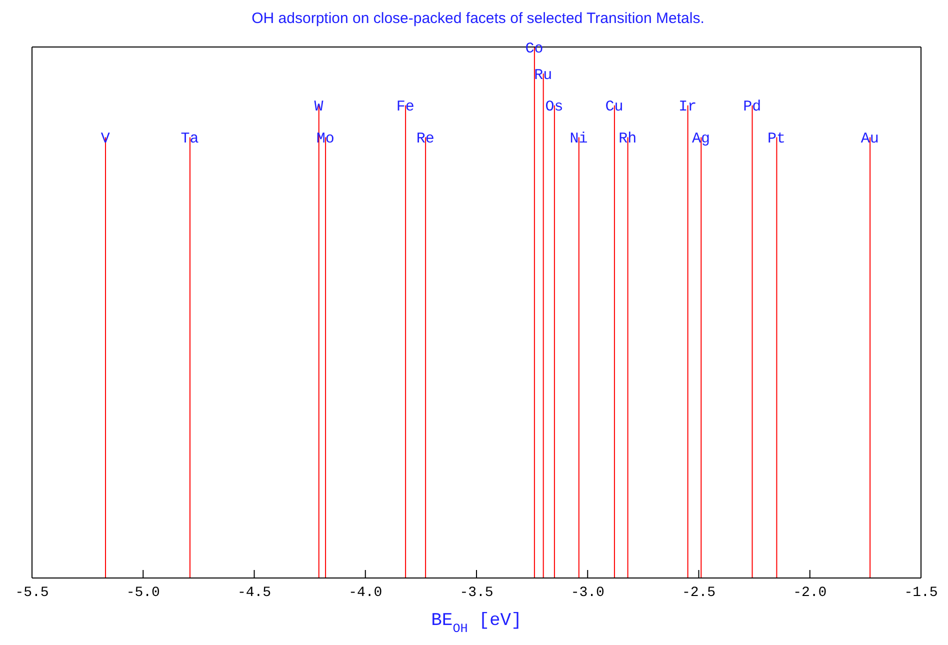  Describe the element at coordinates (701, 139) in the screenshot. I see `annotation: Ag` at that location.